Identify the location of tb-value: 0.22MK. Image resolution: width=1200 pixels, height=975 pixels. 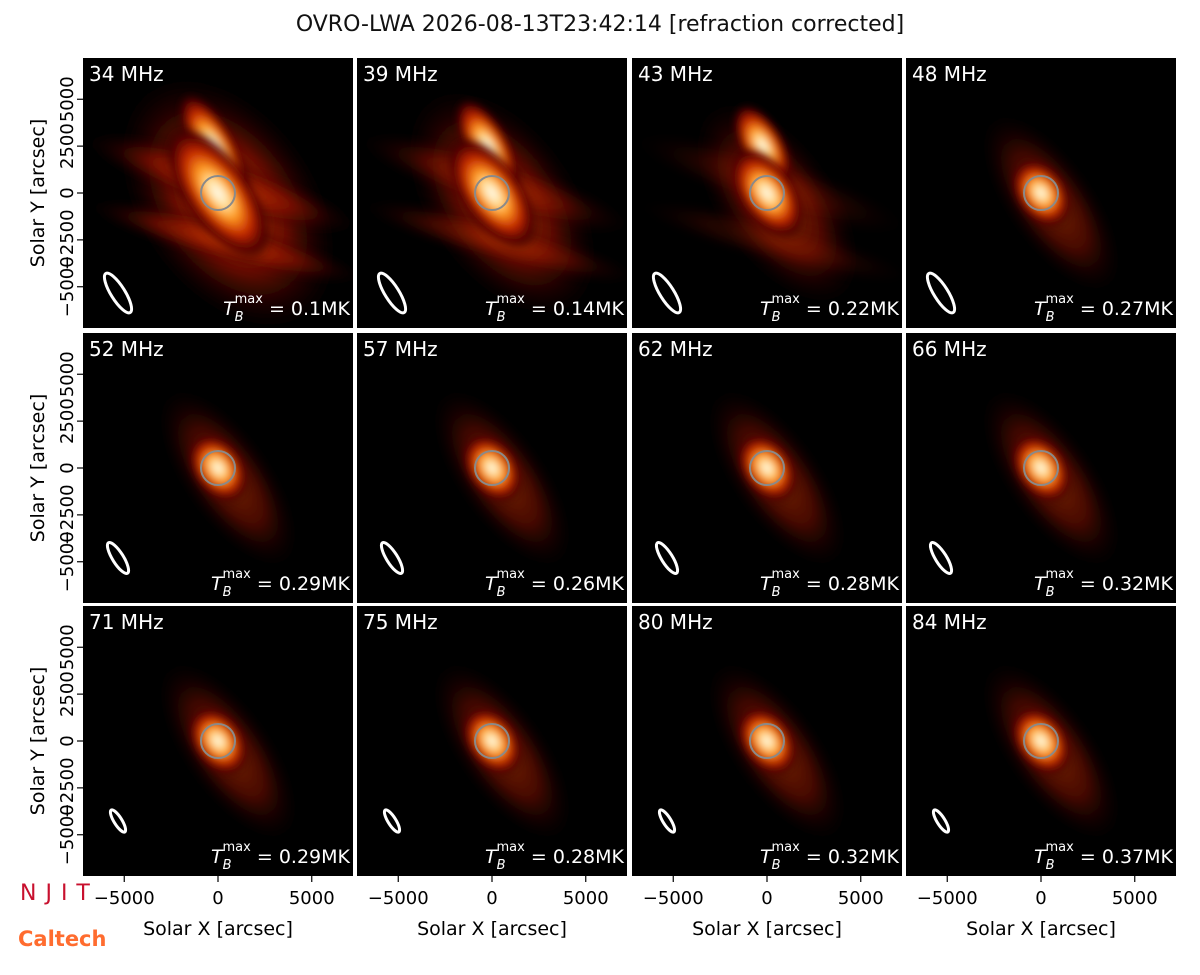
(864, 309).